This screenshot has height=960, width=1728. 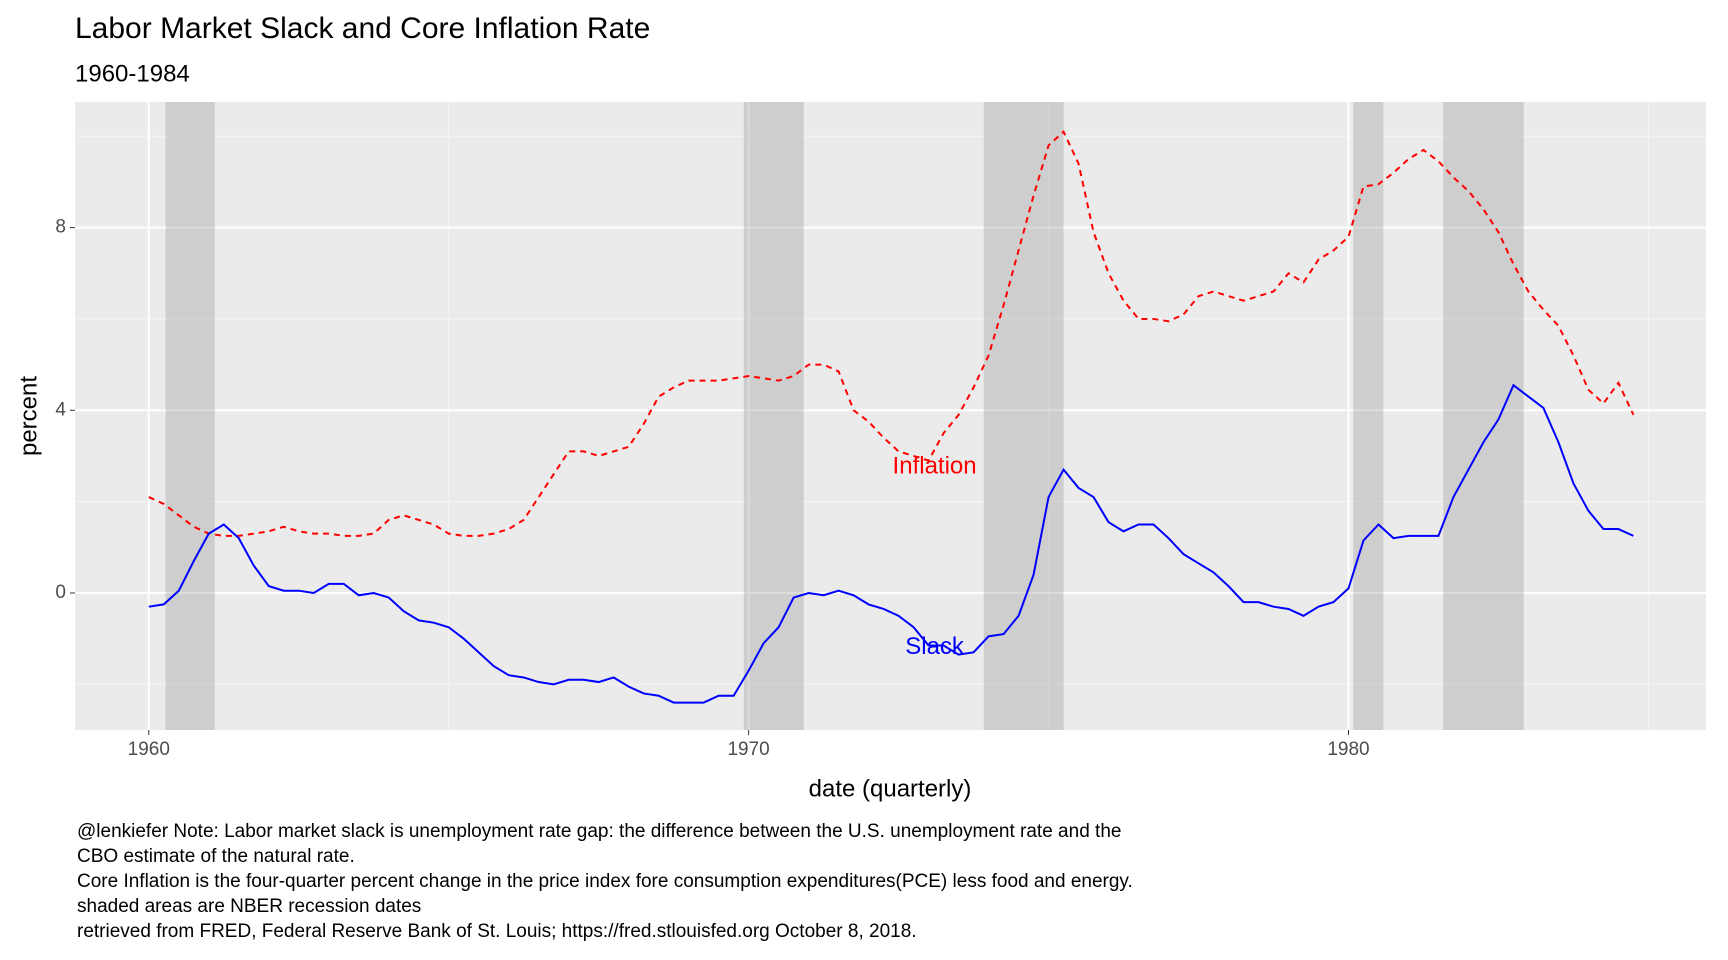 I want to click on x-axis-title: date (quarterly), so click(x=890, y=788).